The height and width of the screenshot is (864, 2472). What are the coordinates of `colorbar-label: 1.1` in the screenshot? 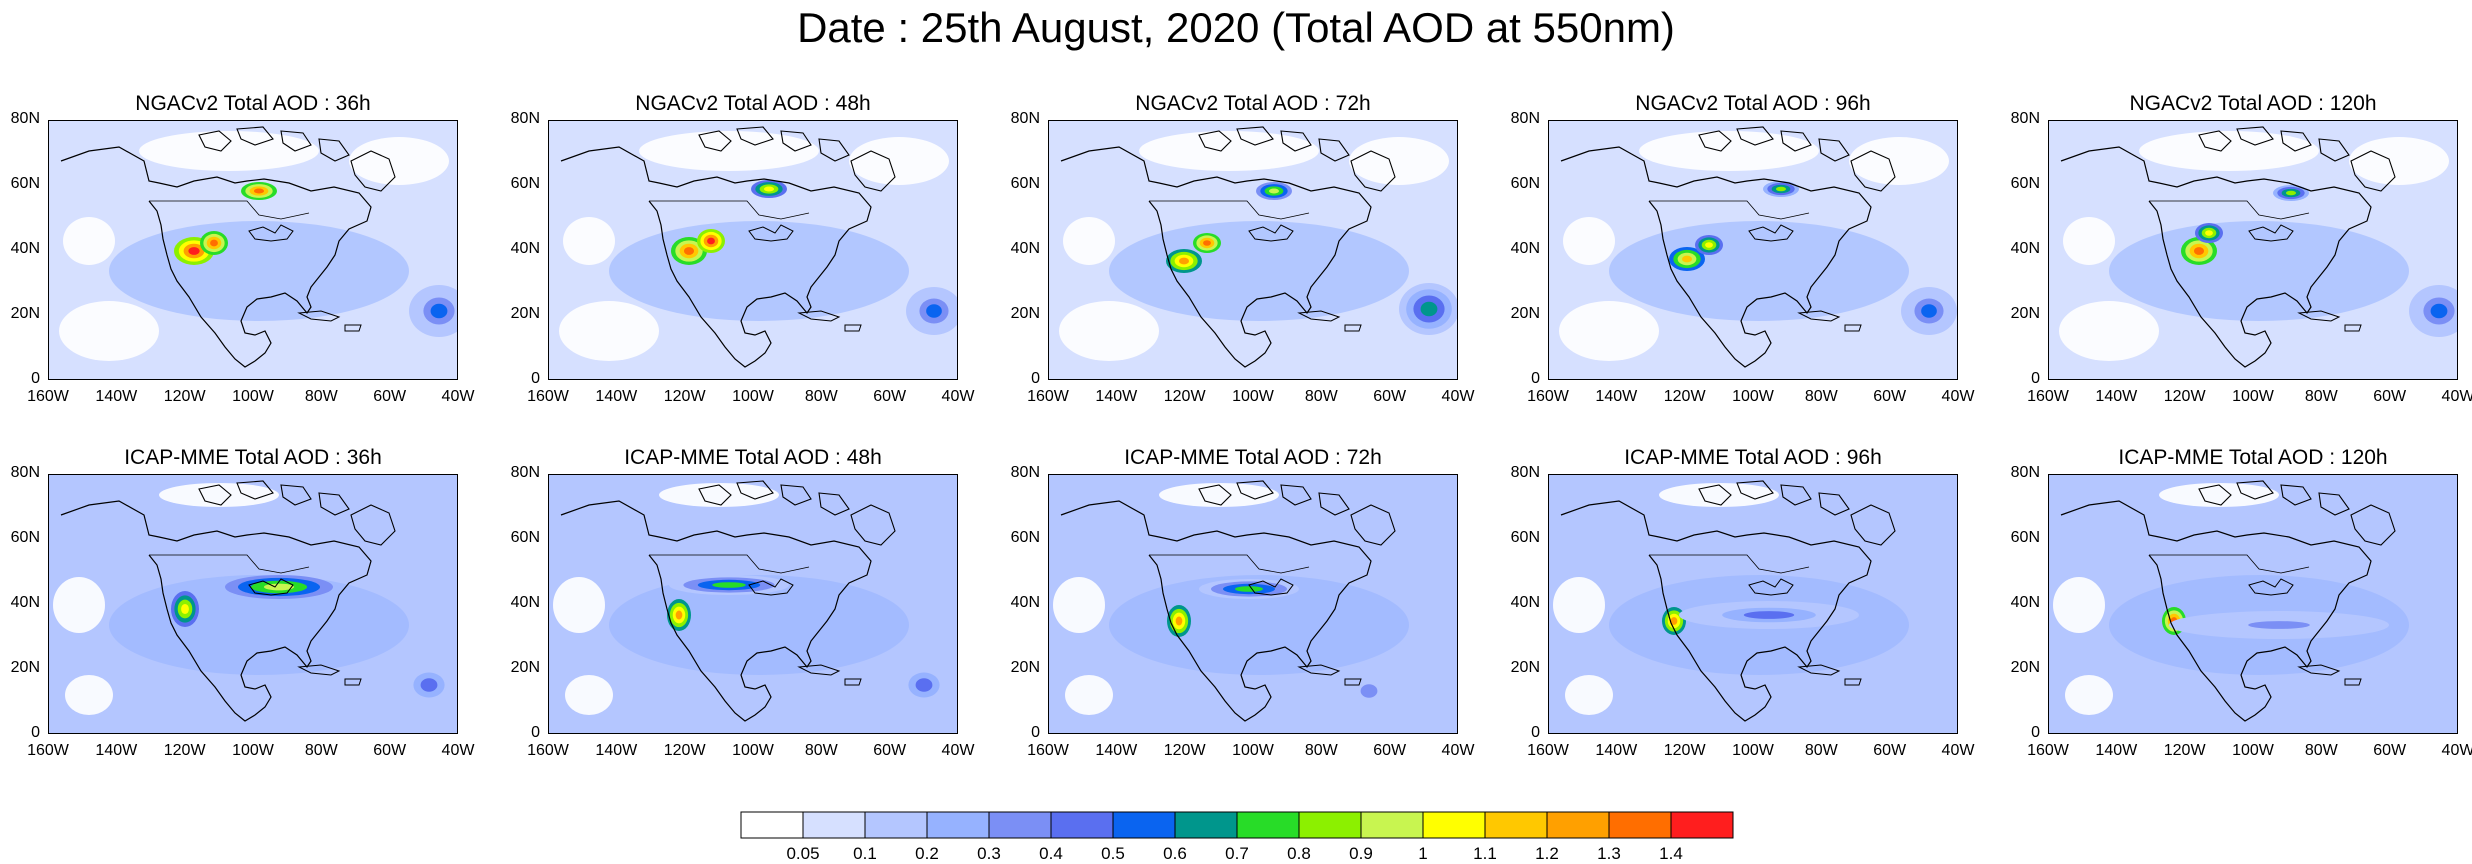 It's located at (1485, 853).